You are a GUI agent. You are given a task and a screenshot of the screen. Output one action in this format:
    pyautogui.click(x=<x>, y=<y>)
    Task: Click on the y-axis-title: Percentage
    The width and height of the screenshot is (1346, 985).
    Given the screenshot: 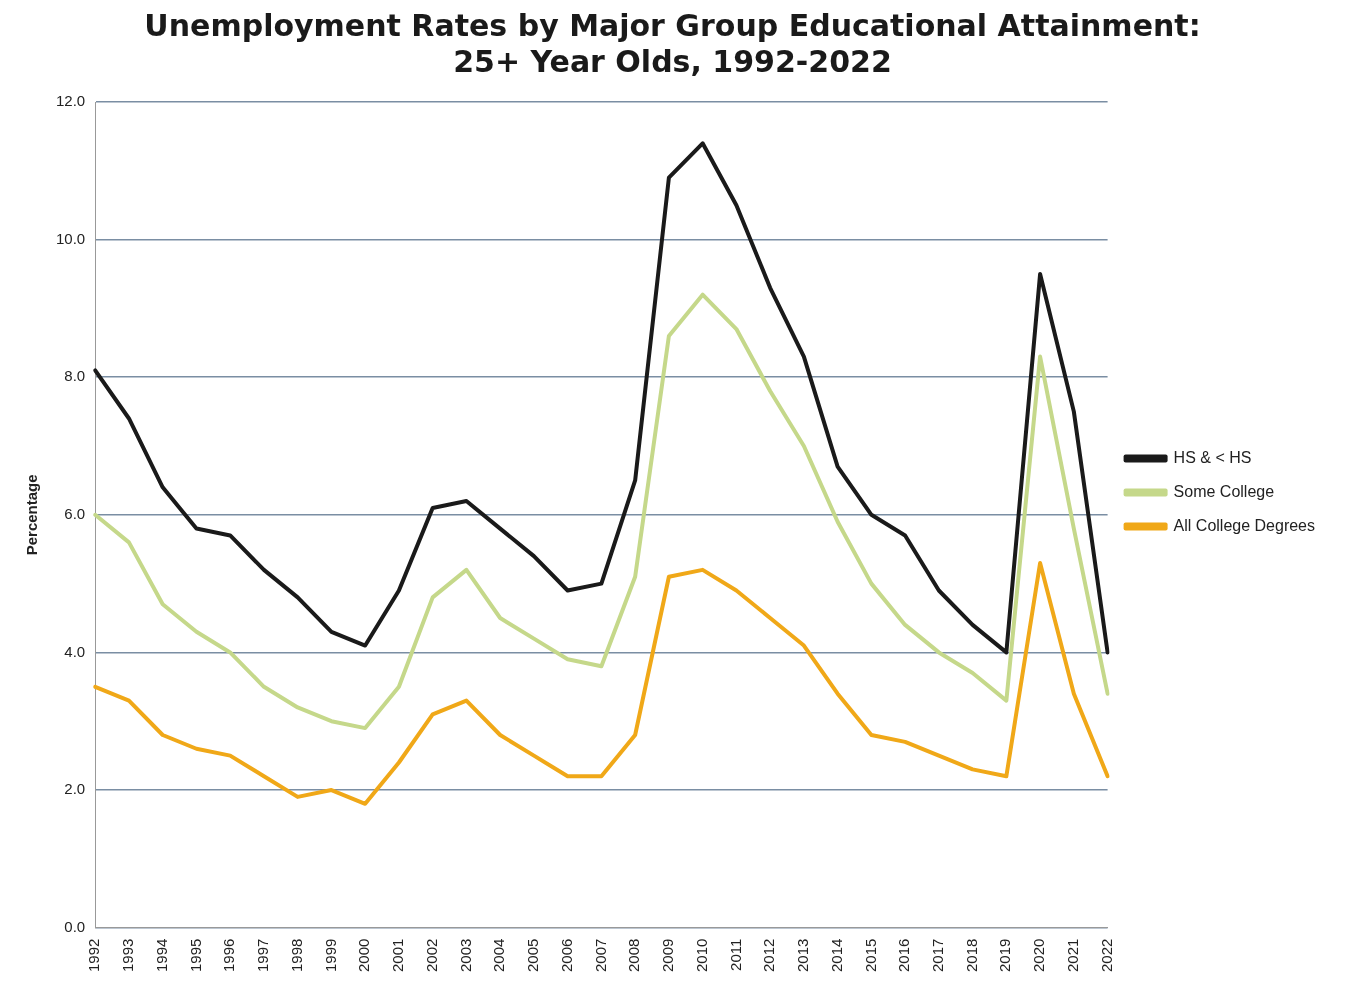 What is the action you would take?
    pyautogui.click(x=32, y=515)
    